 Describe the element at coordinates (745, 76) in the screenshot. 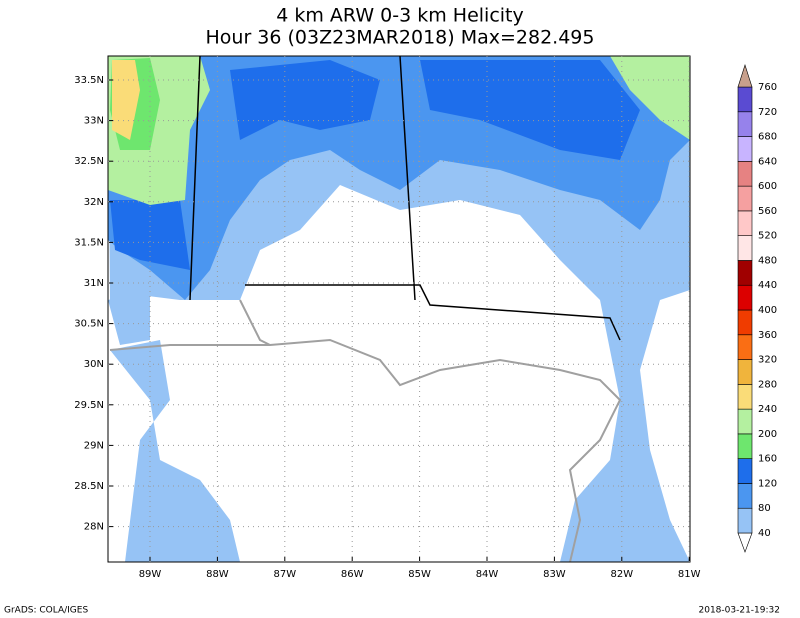

I see `colorbar-upper-triangle` at that location.